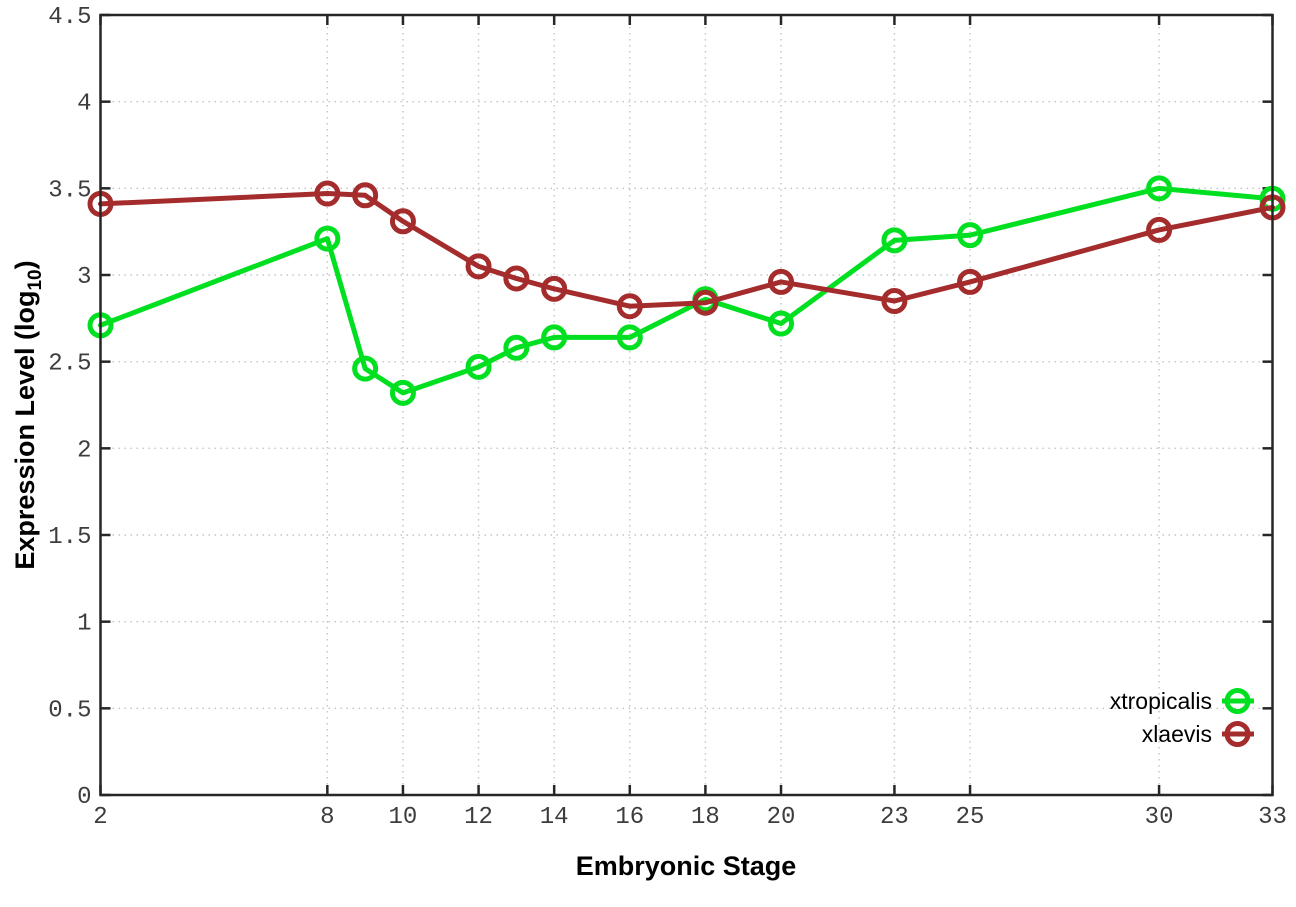  I want to click on x-axis-title: Embryonic Stage, so click(686, 866).